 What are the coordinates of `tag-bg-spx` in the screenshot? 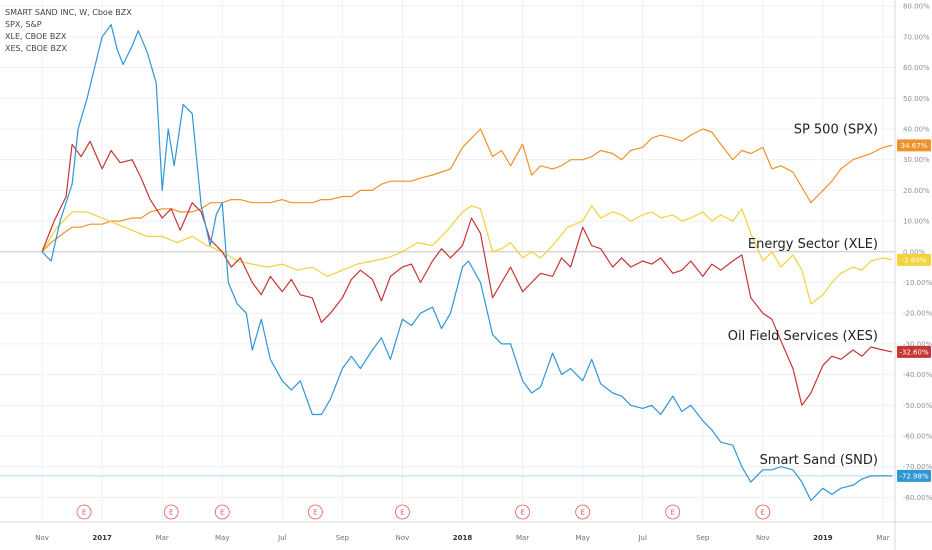 It's located at (914, 145).